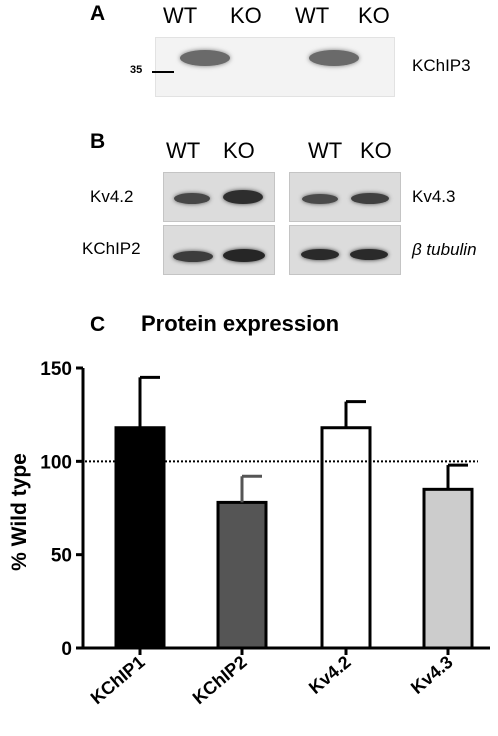  I want to click on kchip2-band-ko, so click(244, 255).